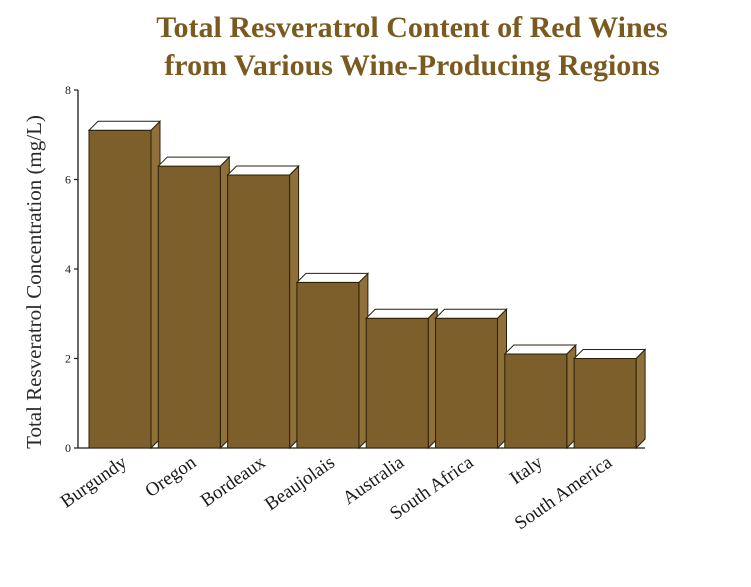 The width and height of the screenshot is (751, 587). I want to click on chart-title-line-1: Total Resveratrol Content of Red Wines, so click(411, 27).